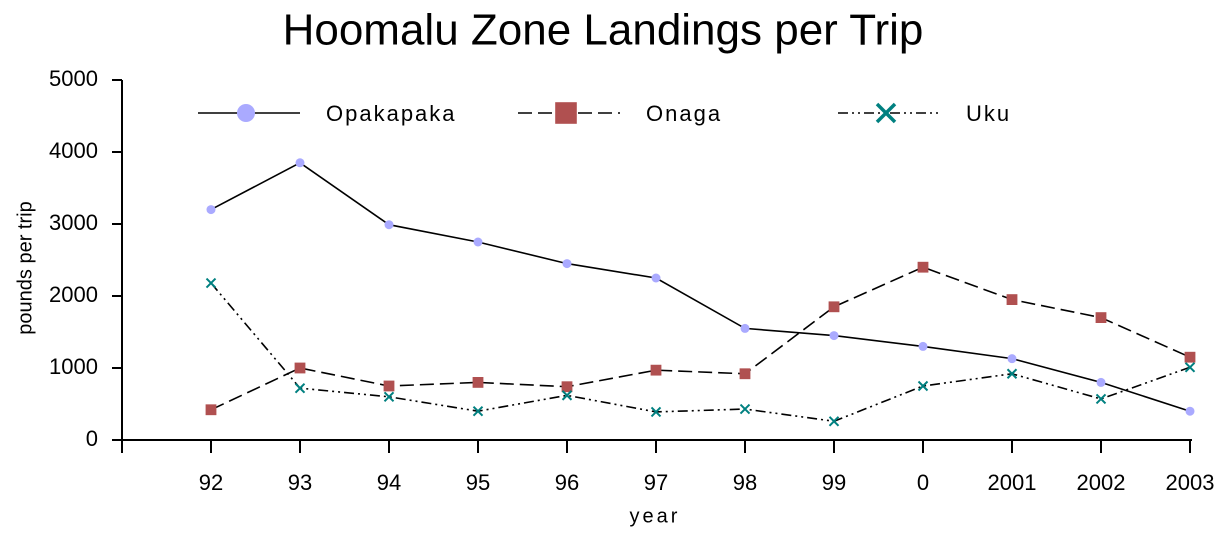  I want to click on x-tick-label: 97, so click(656, 482).